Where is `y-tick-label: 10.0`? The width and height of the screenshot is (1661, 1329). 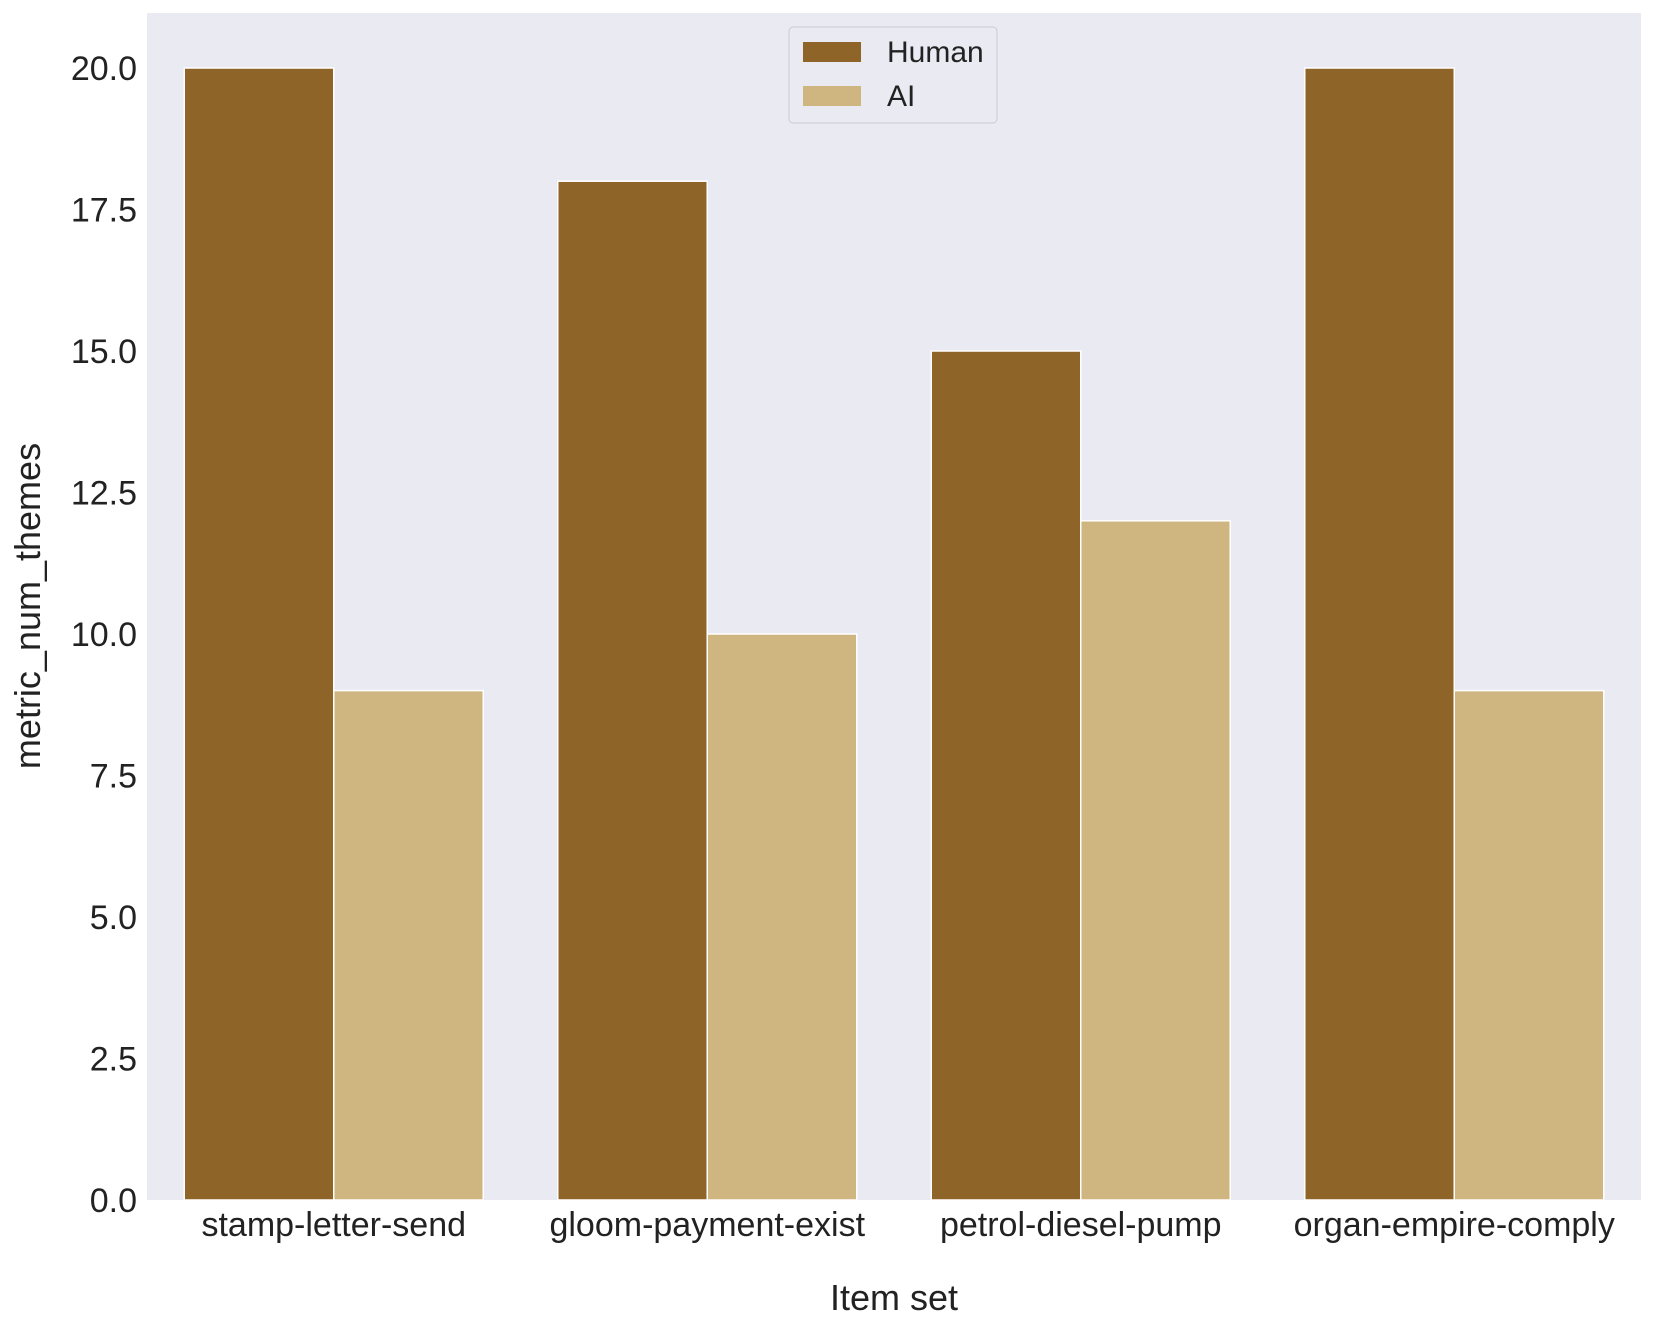 y-tick-label: 10.0 is located at coordinates (104, 635).